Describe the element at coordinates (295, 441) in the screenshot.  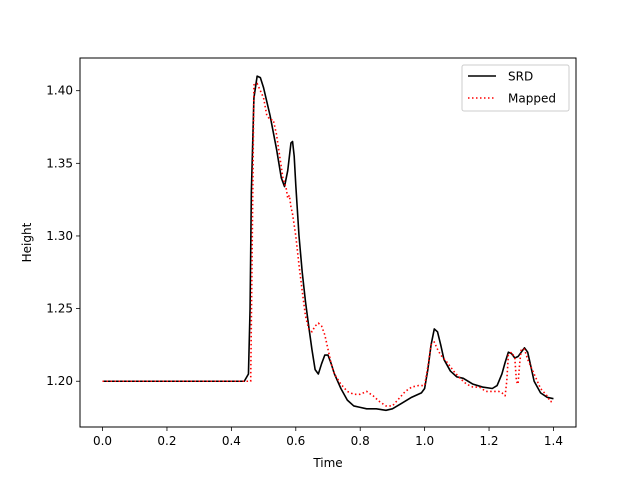
I see `x-tick-label: 0.6` at that location.